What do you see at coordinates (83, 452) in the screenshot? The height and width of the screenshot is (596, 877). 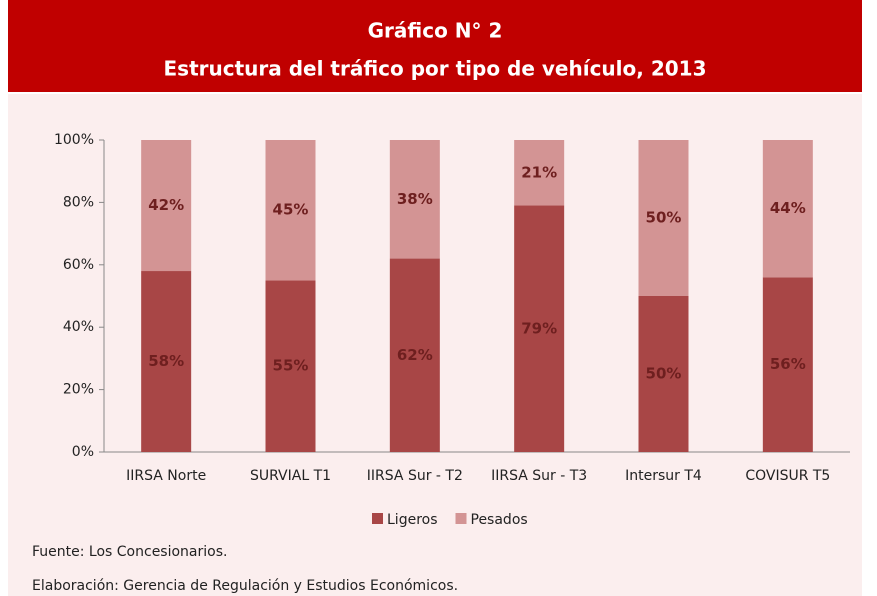 I see `y-tick-label: 0%` at bounding box center [83, 452].